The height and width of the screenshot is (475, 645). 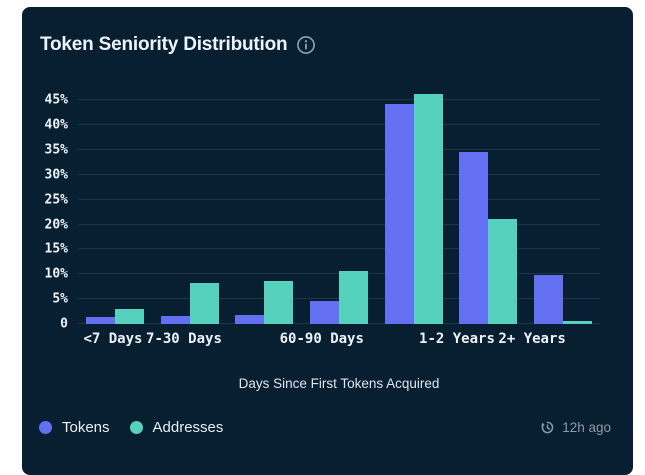 I want to click on last-updated: 12h ago, so click(x=575, y=427).